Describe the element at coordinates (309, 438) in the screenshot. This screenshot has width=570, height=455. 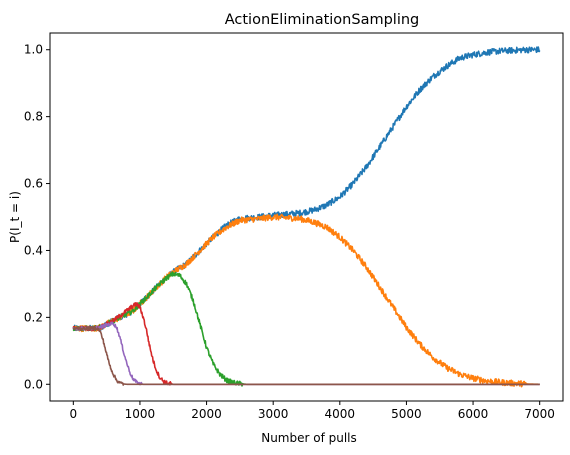
I see `x-axis-label: Number of pulls` at that location.